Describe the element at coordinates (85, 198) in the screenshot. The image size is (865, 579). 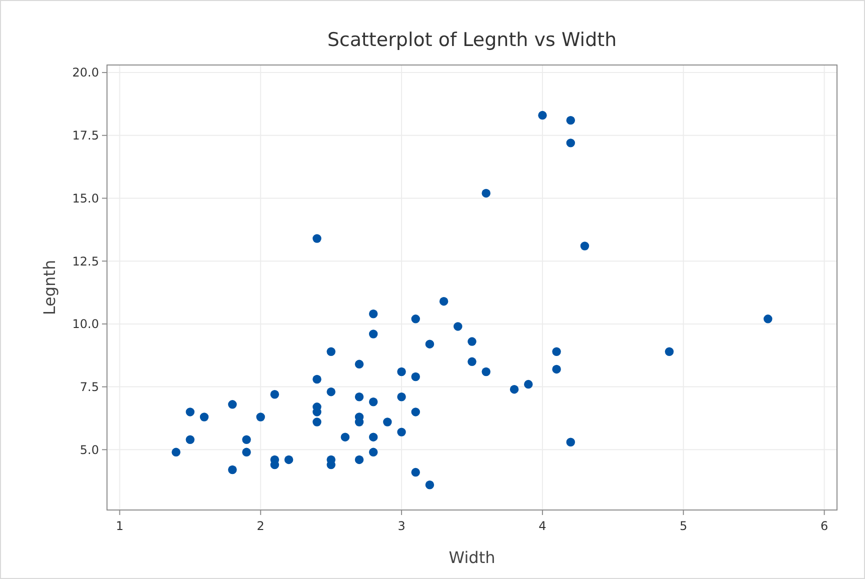
I see `y-tick-label: 15.0` at that location.